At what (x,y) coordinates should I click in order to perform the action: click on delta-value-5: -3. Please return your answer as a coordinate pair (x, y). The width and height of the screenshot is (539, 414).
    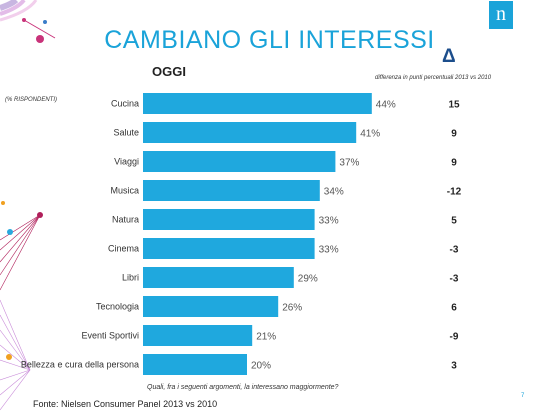
    Looking at the image, I should click on (454, 250).